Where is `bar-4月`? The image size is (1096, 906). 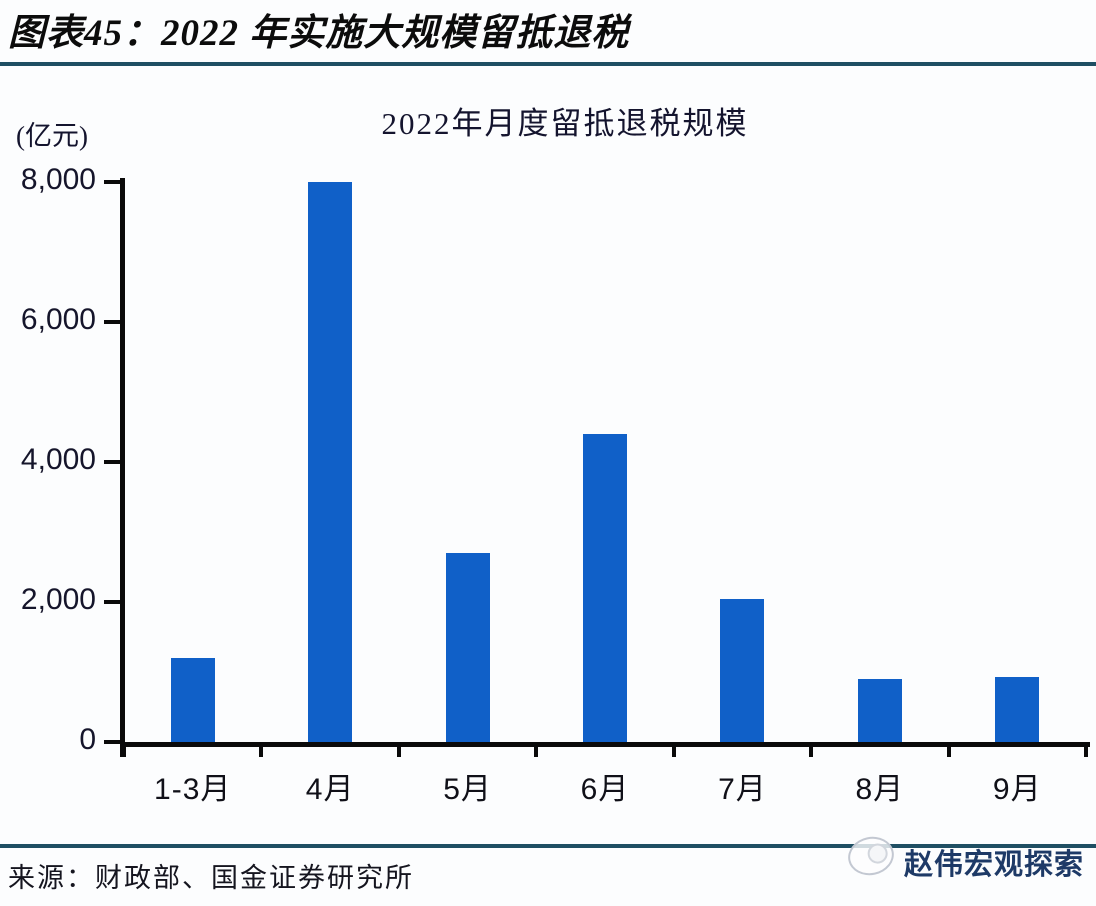
bar-4月 is located at coordinates (330, 462).